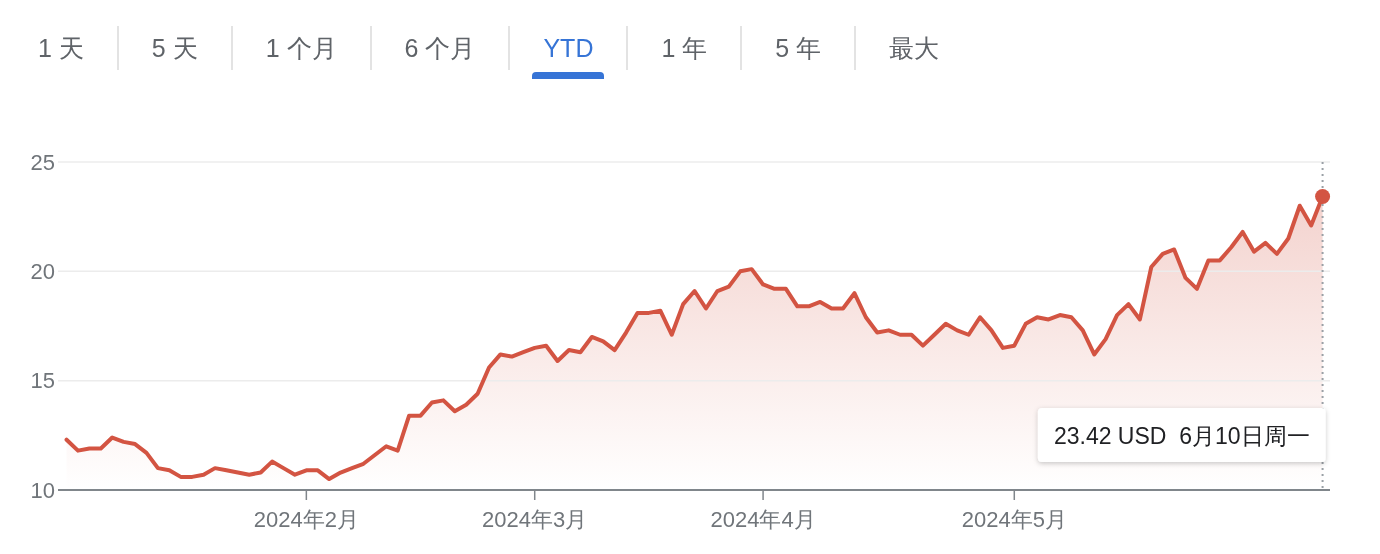  Describe the element at coordinates (42, 490) in the screenshot. I see `y-tick-label: 10` at that location.